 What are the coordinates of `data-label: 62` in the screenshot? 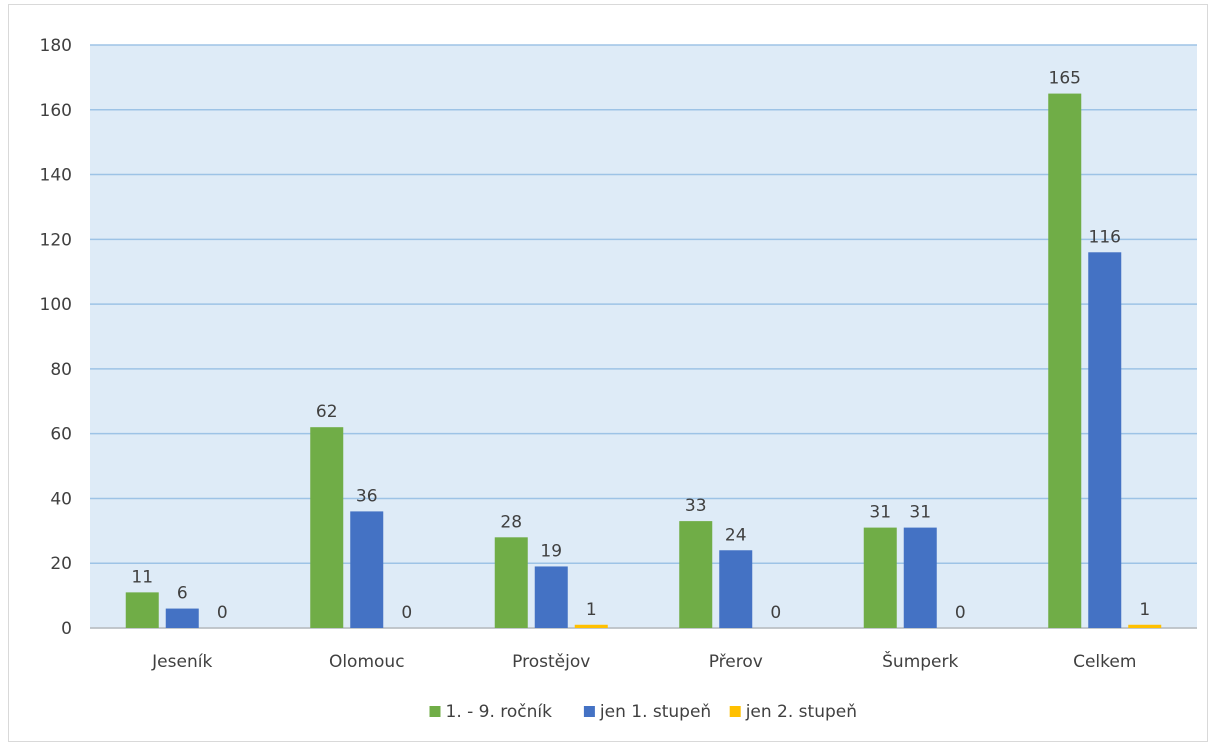 It's located at (327, 412).